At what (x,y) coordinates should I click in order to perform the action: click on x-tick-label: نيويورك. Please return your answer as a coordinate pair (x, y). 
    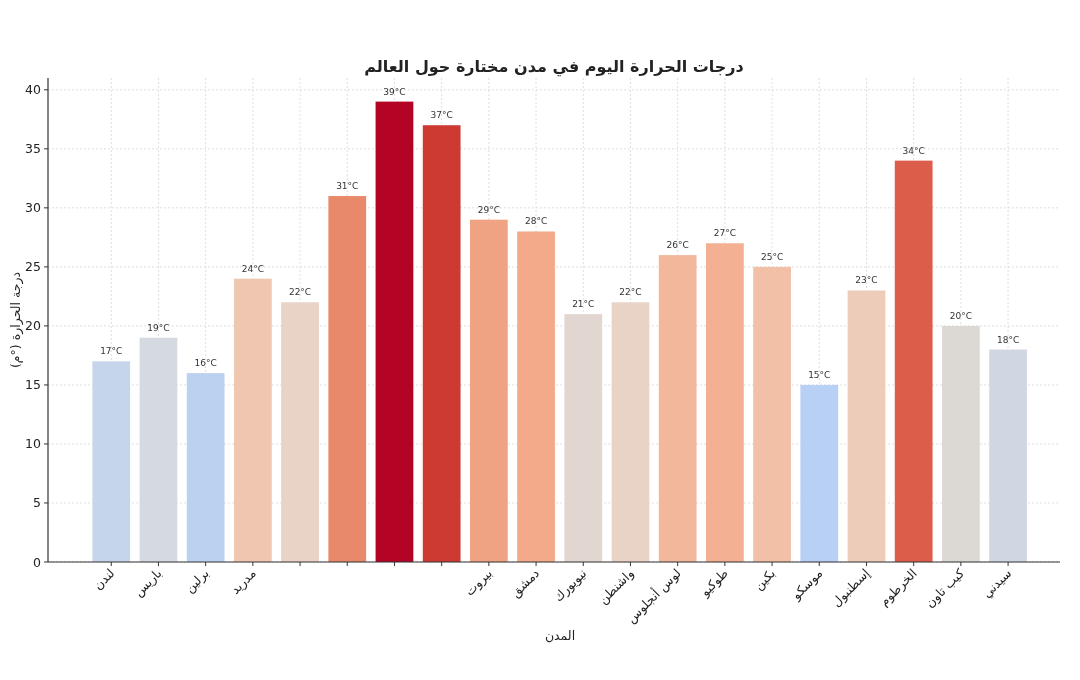
    Looking at the image, I should click on (570, 585).